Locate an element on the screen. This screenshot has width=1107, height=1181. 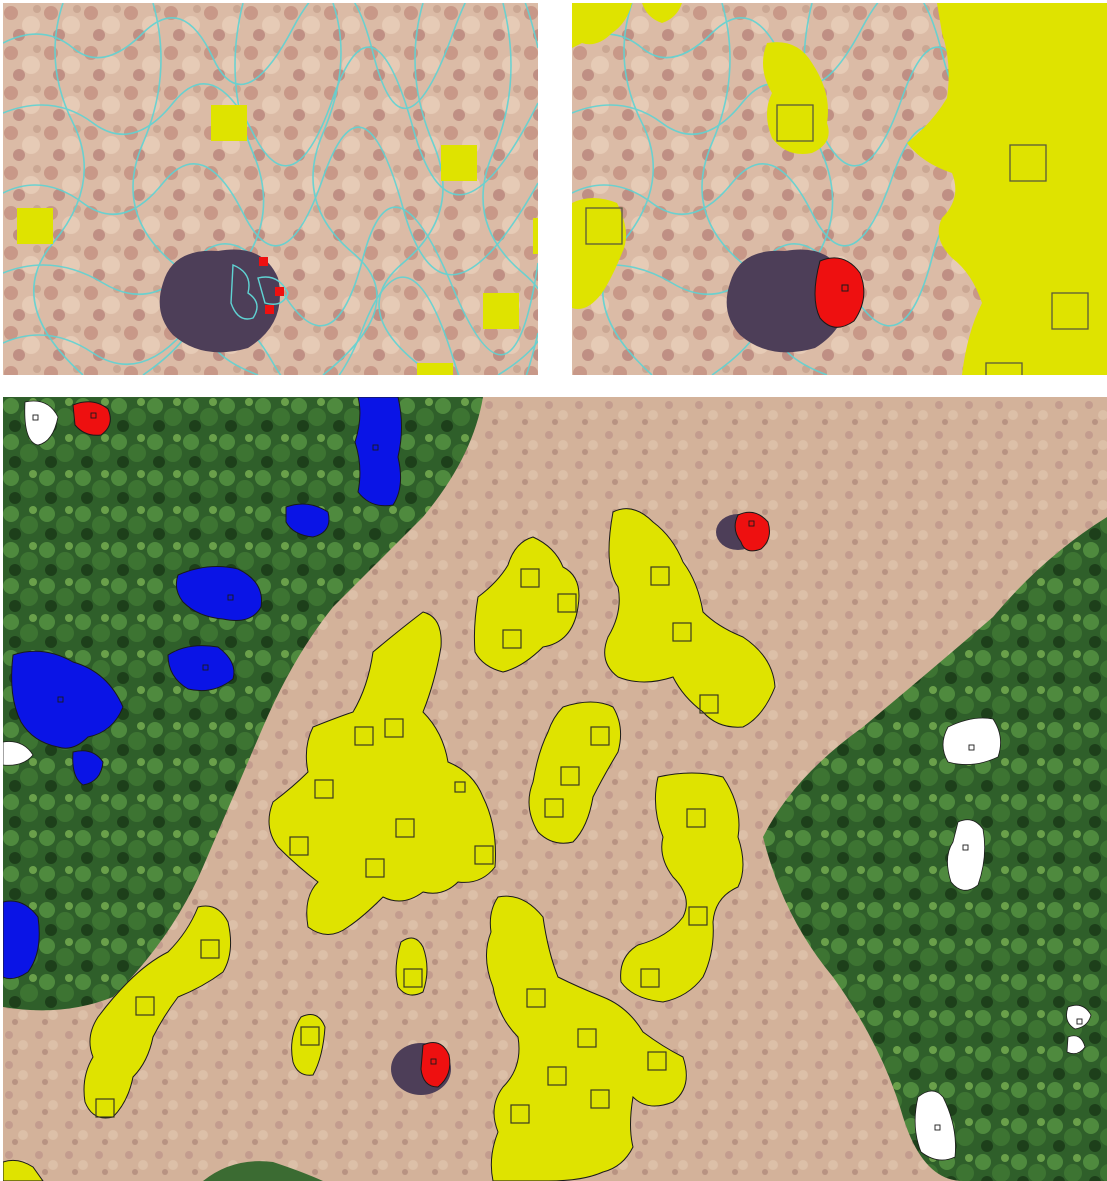
yellow-sample-squares is located at coordinates (277, 240).